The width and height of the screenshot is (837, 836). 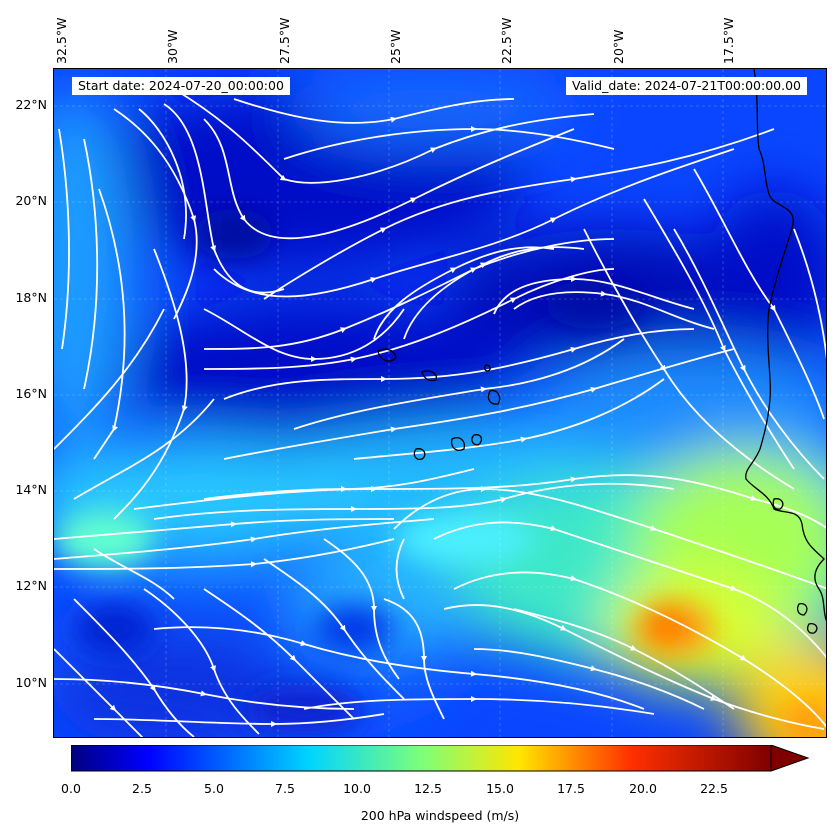 I want to click on africa-coastline, so click(x=785, y=345).